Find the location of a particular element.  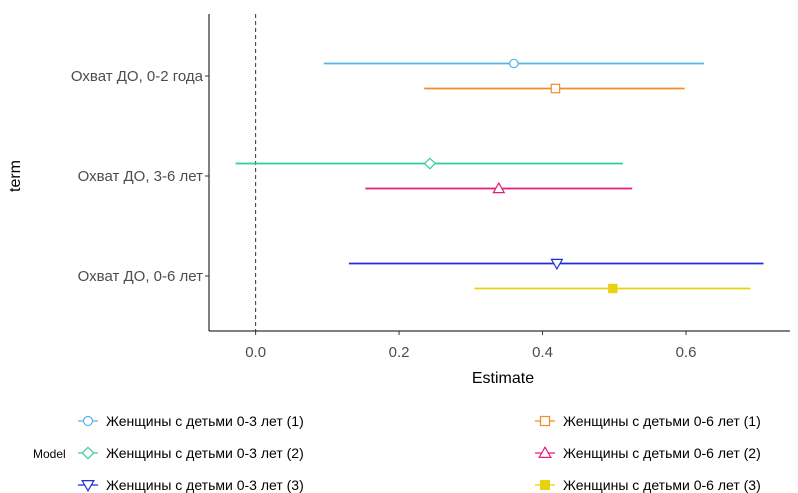

legend-label: Женщины с детьми 0-3 лет (2) is located at coordinates (205, 453).